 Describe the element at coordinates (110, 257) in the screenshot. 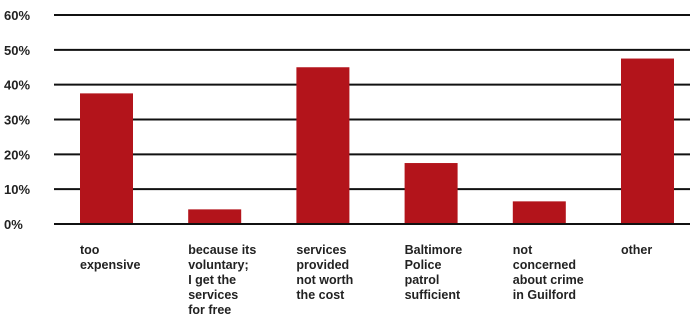

I see `x-category-label: too expensive` at that location.